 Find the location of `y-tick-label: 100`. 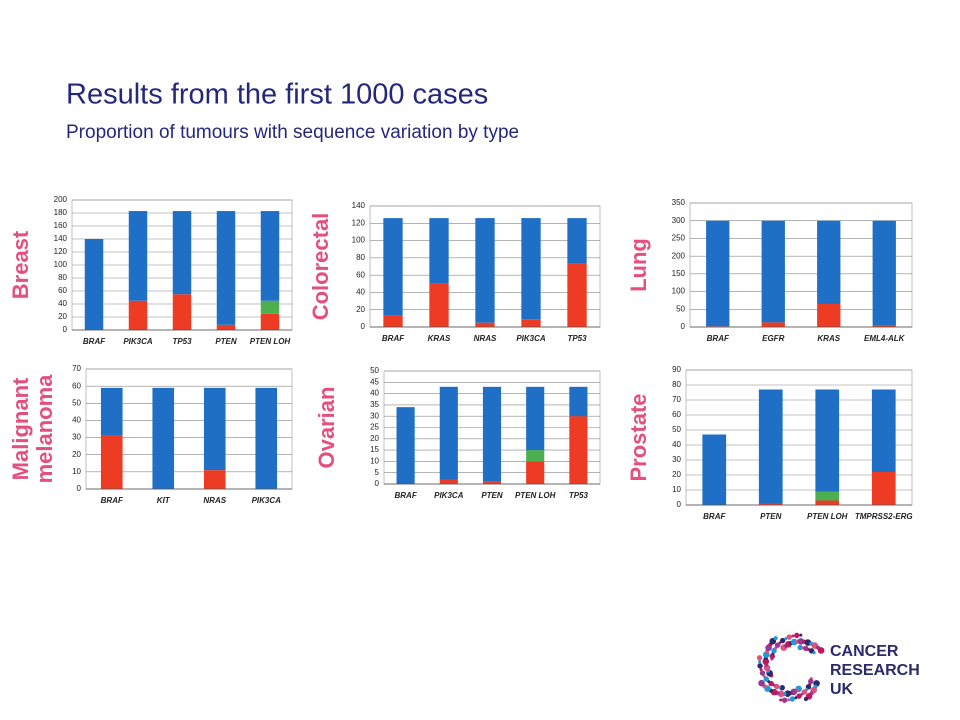

y-tick-label: 100 is located at coordinates (61, 264).